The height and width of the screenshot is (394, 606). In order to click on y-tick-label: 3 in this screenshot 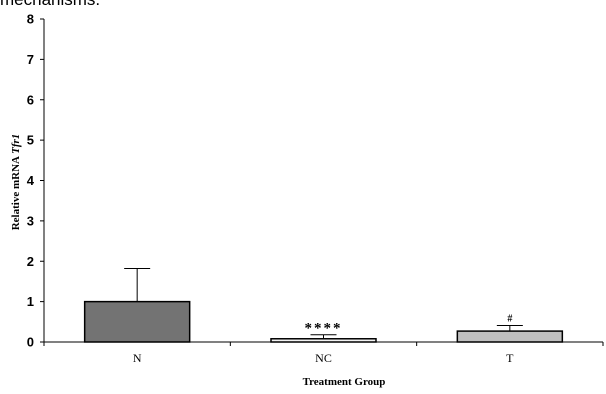, I will do `click(30, 220)`.